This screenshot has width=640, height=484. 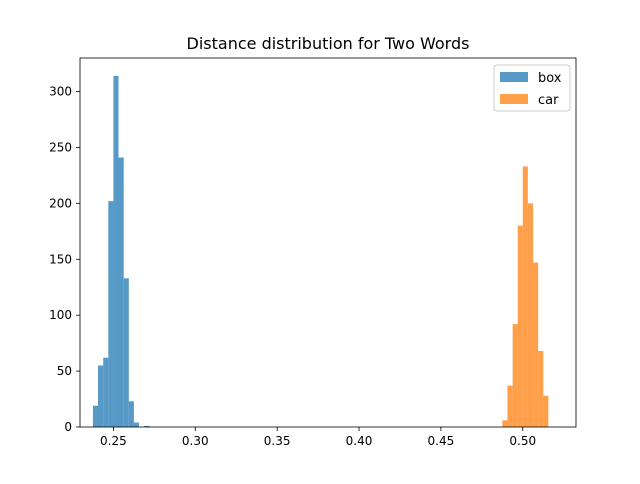 What do you see at coordinates (514, 99) in the screenshot?
I see `legend-swatch-car` at bounding box center [514, 99].